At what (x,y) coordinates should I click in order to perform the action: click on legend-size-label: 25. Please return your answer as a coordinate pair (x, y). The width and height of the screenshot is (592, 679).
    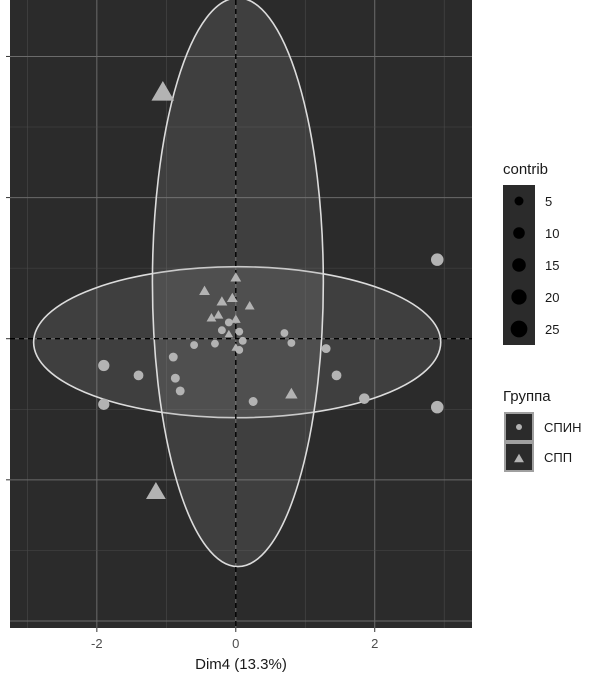
    Looking at the image, I should click on (552, 329).